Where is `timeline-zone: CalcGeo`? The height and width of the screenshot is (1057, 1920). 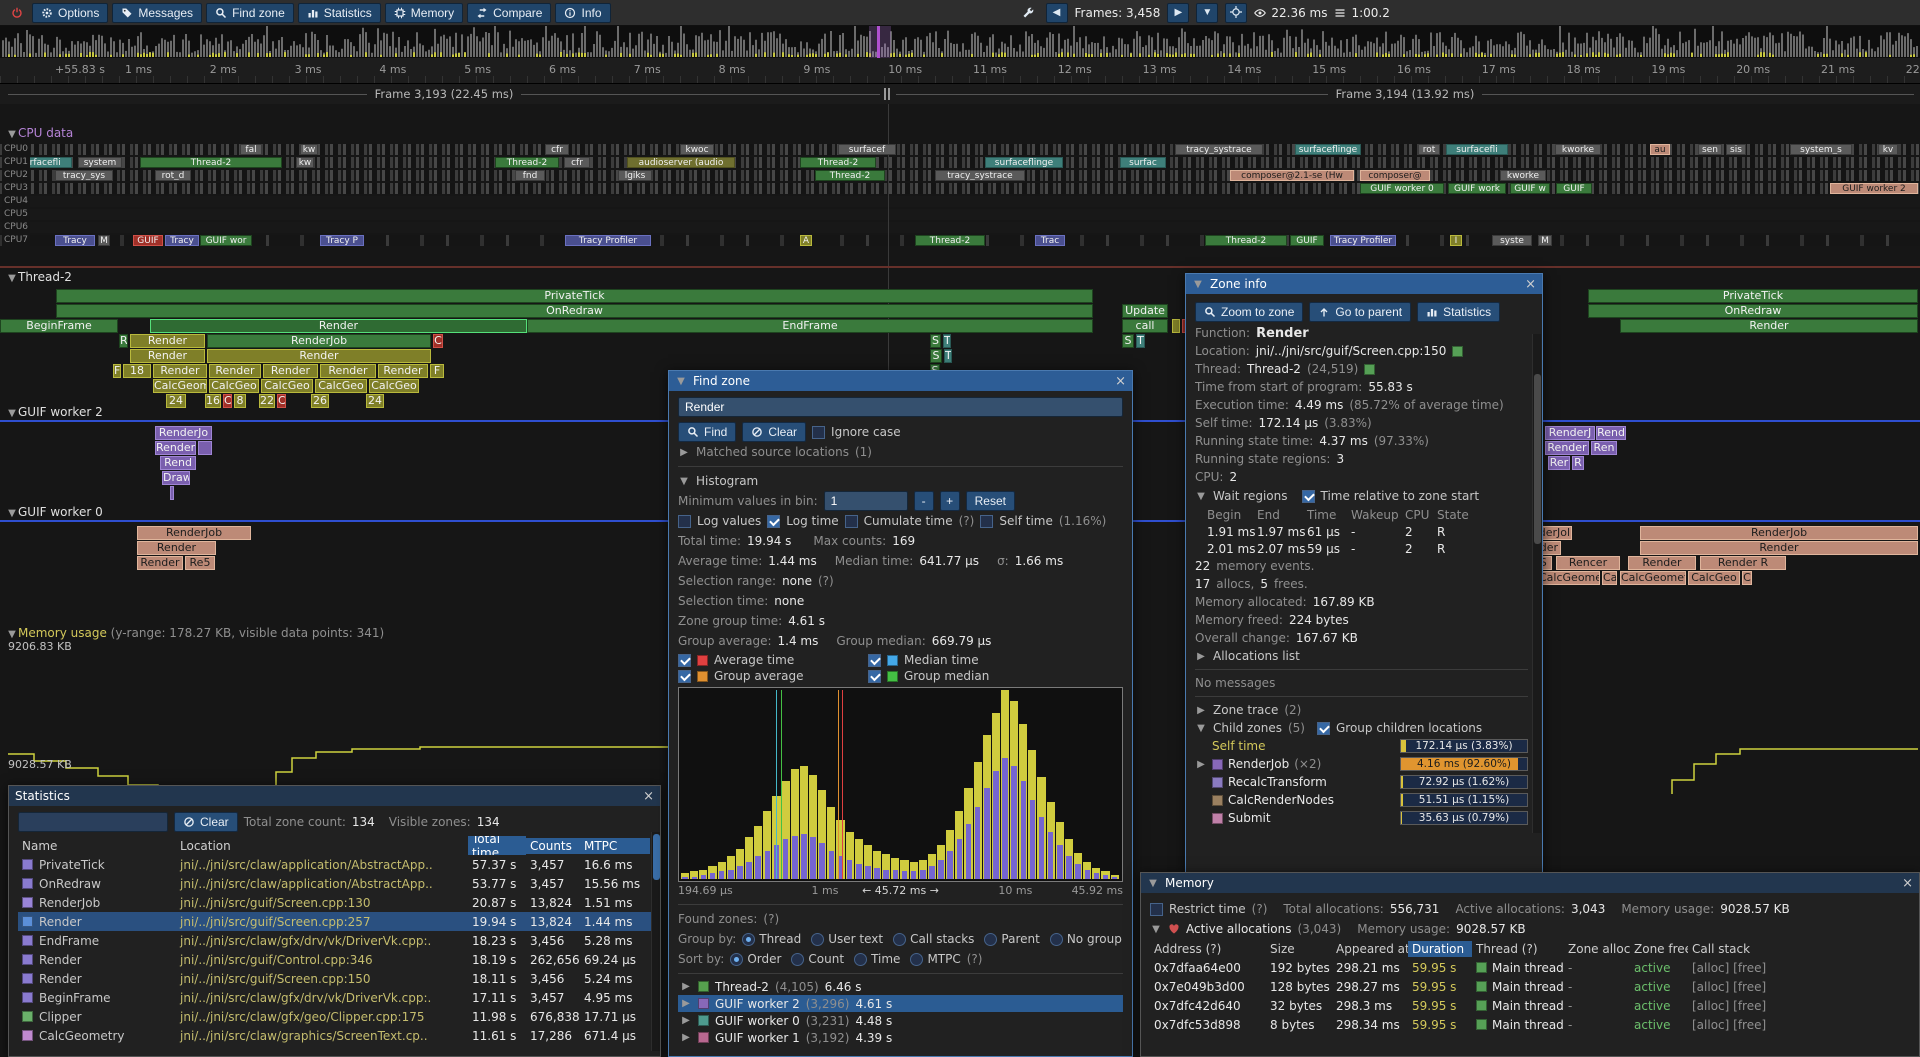 timeline-zone: CalcGeo is located at coordinates (341, 386).